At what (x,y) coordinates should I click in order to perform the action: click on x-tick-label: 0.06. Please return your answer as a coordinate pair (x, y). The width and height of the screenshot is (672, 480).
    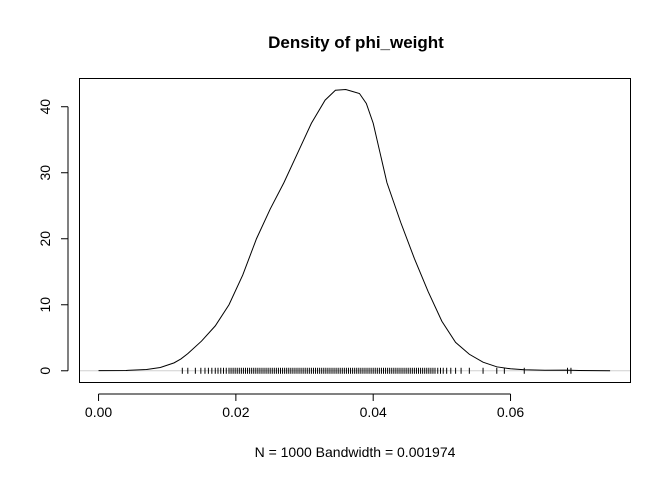
    Looking at the image, I should click on (510, 412).